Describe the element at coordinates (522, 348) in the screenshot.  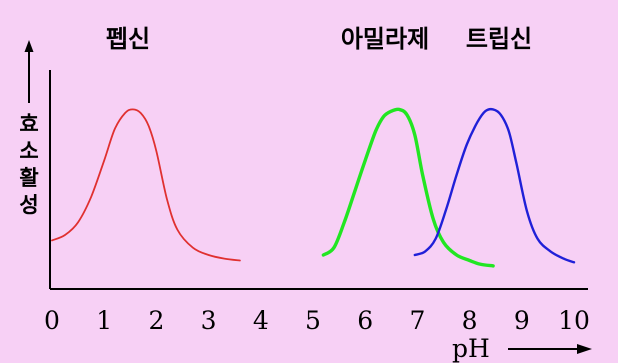
I see `x-axis-label-group: pH` at that location.